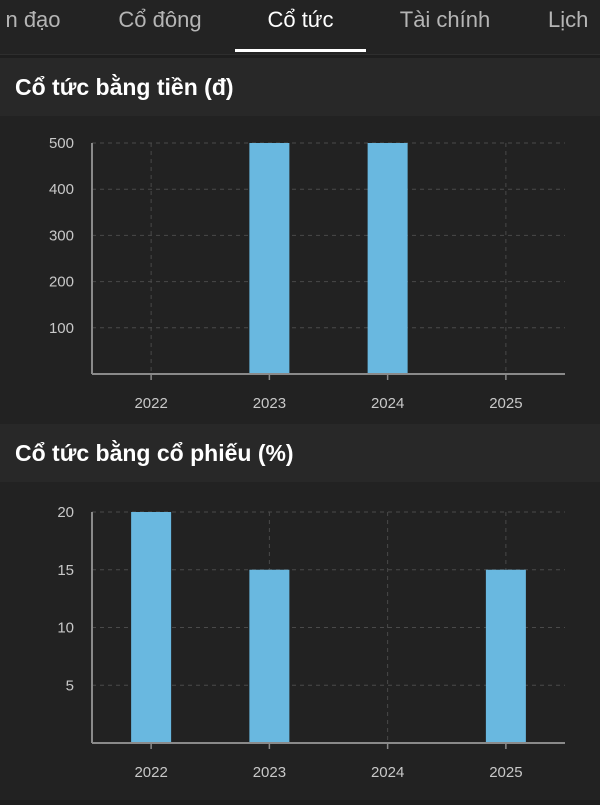 The width and height of the screenshot is (600, 805). I want to click on section-title: Cổ tức bằng cổ phiếu (%), so click(154, 452).